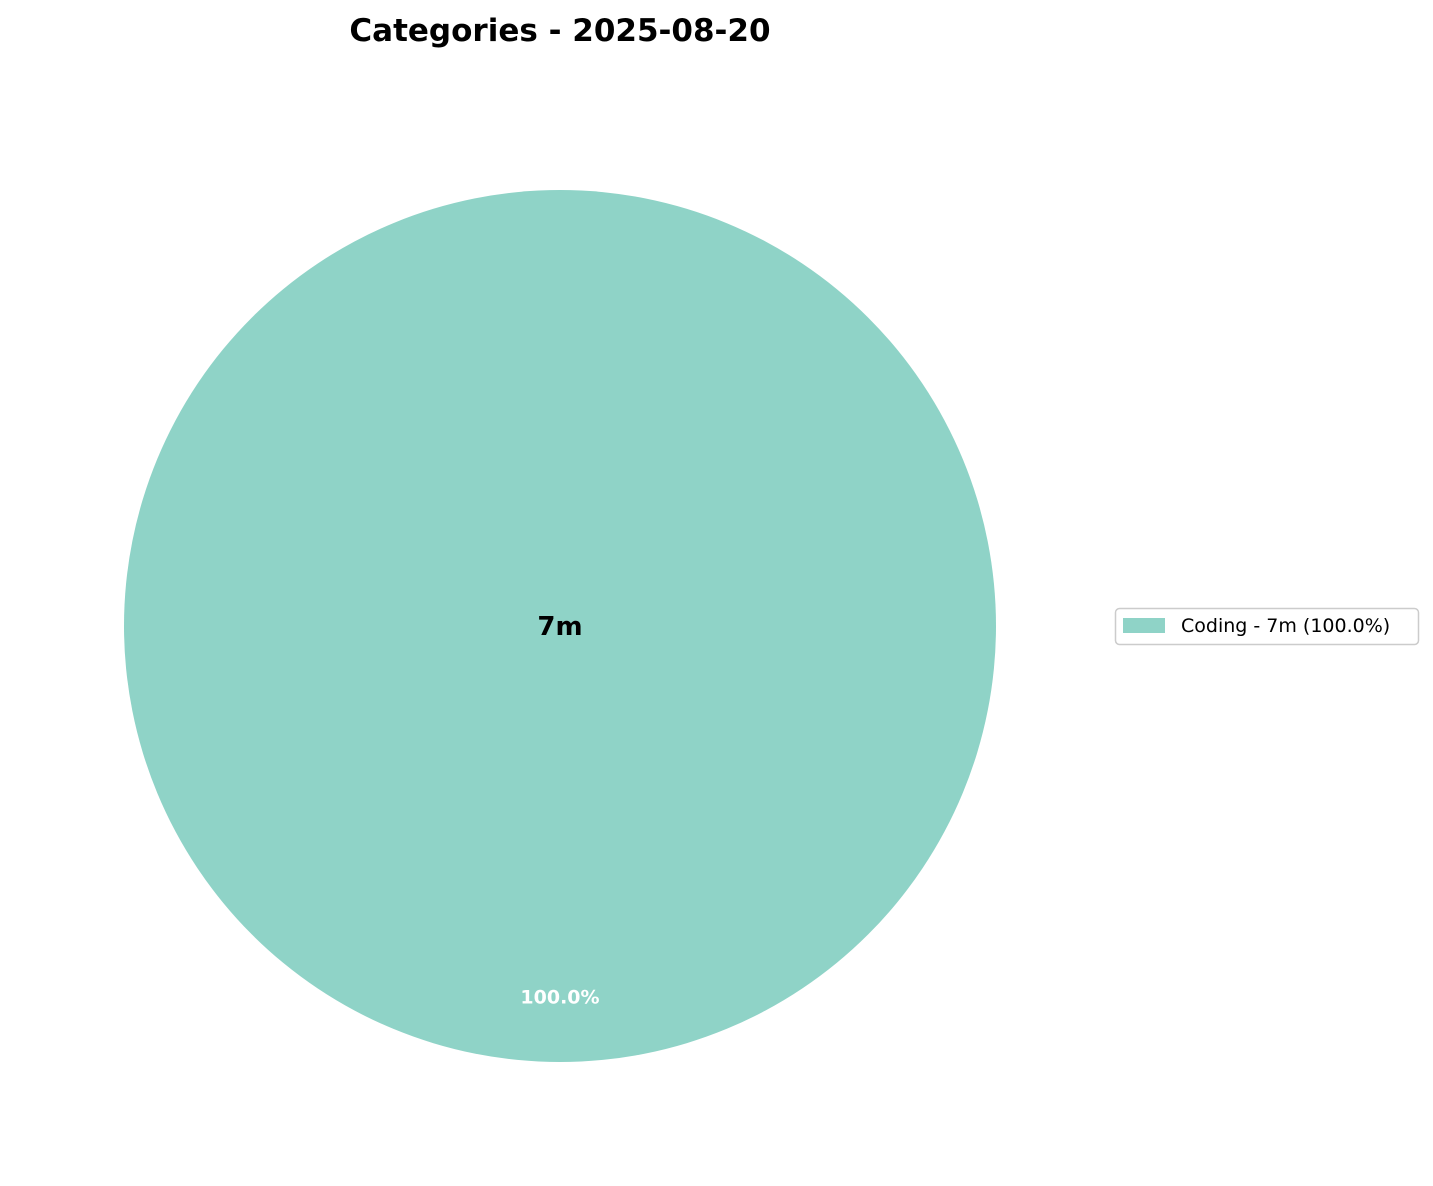  I want to click on legend-items: Coding - 7m (100.0%), so click(1256, 626).